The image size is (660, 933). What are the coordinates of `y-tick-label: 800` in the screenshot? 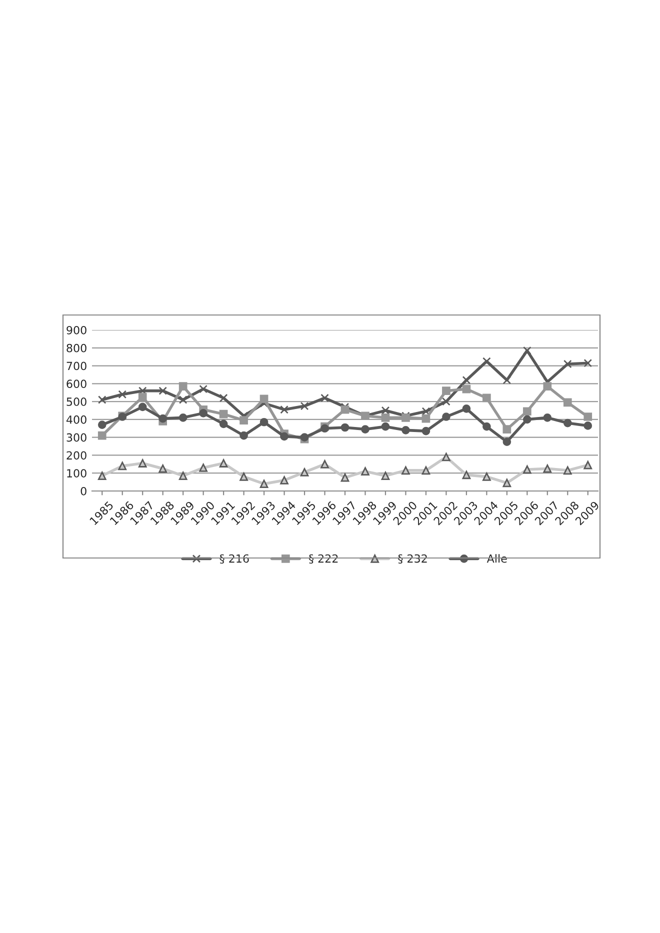 It's located at (76, 348).